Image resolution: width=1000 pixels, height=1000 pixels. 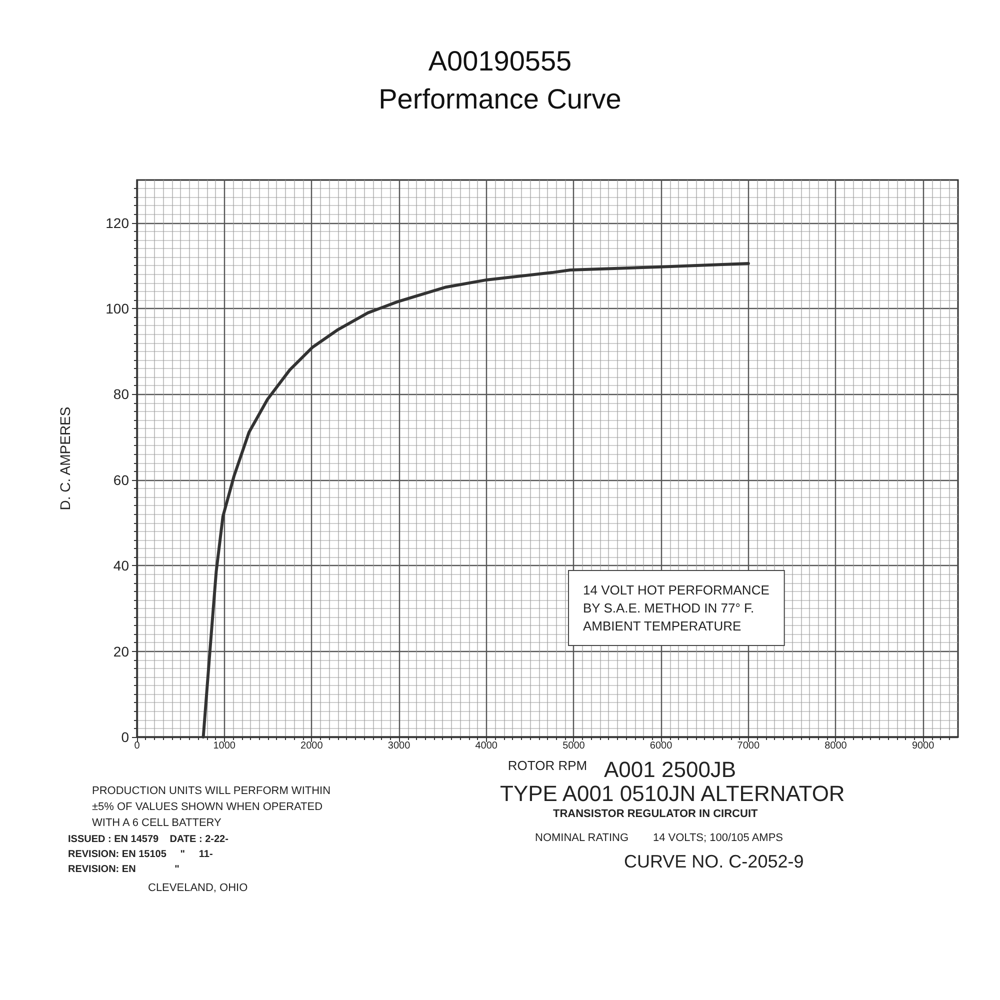 What do you see at coordinates (548, 765) in the screenshot?
I see `x-axis-title: ROTOR RPM` at bounding box center [548, 765].